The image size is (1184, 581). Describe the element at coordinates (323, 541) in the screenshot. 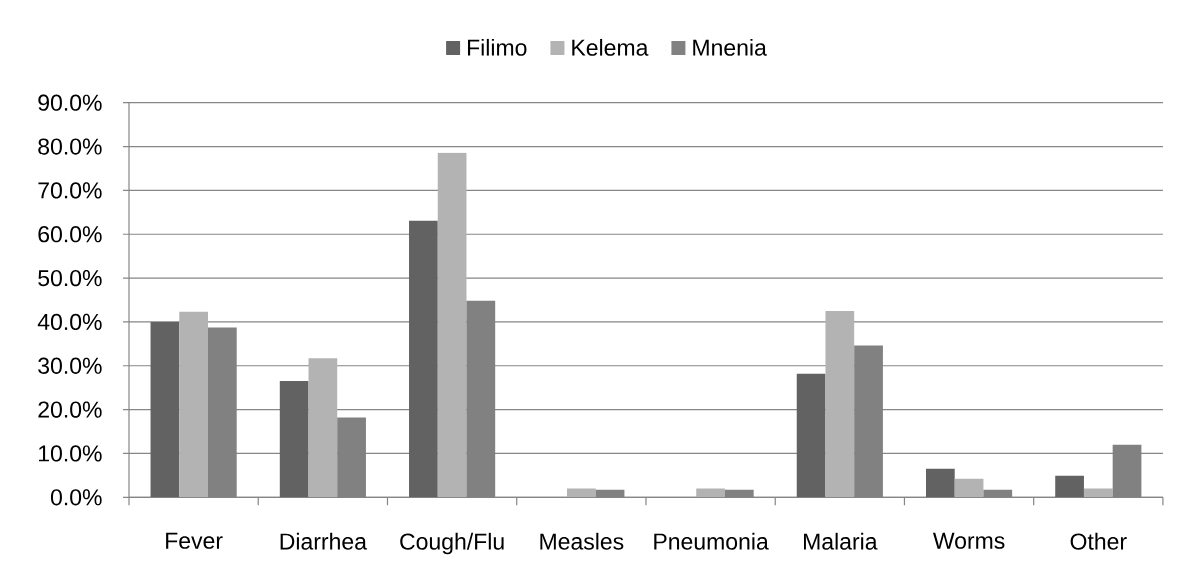

I see `x-tick-label: Diarrhea` at that location.